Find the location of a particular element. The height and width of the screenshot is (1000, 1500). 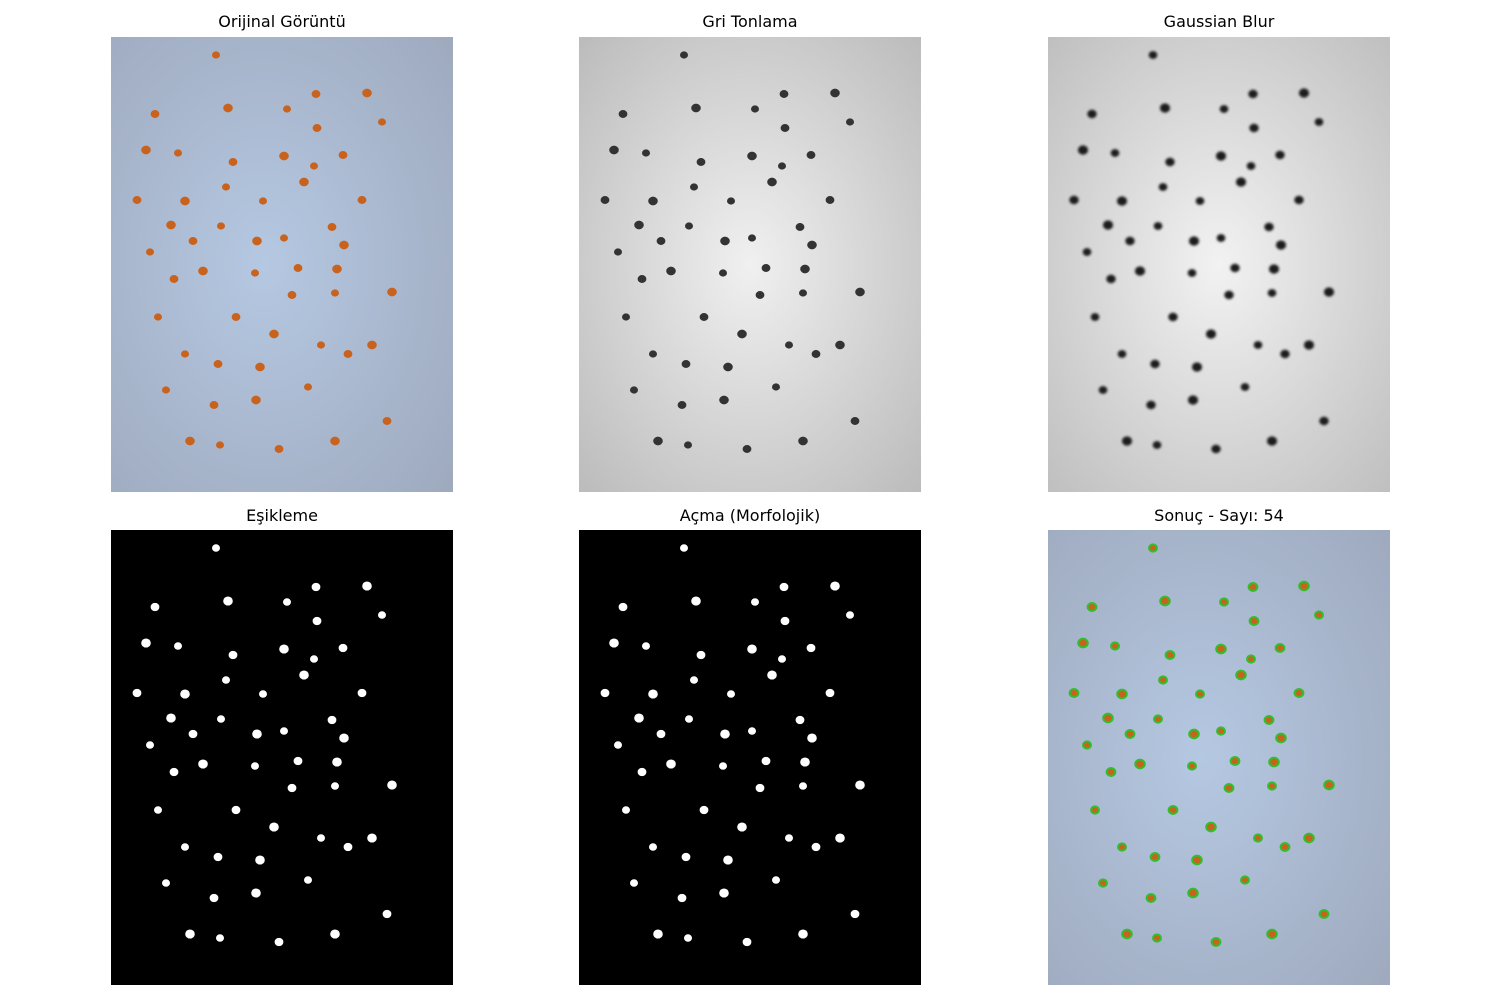

panel-threshold is located at coordinates (282, 757).